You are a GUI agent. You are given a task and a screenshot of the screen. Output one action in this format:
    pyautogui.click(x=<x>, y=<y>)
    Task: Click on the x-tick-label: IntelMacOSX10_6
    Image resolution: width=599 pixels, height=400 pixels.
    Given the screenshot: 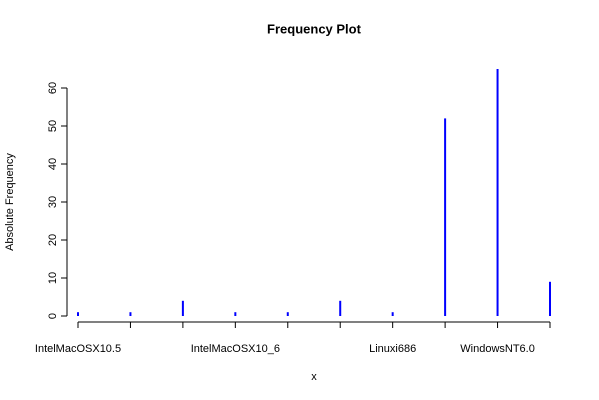 What is the action you would take?
    pyautogui.click(x=235, y=349)
    